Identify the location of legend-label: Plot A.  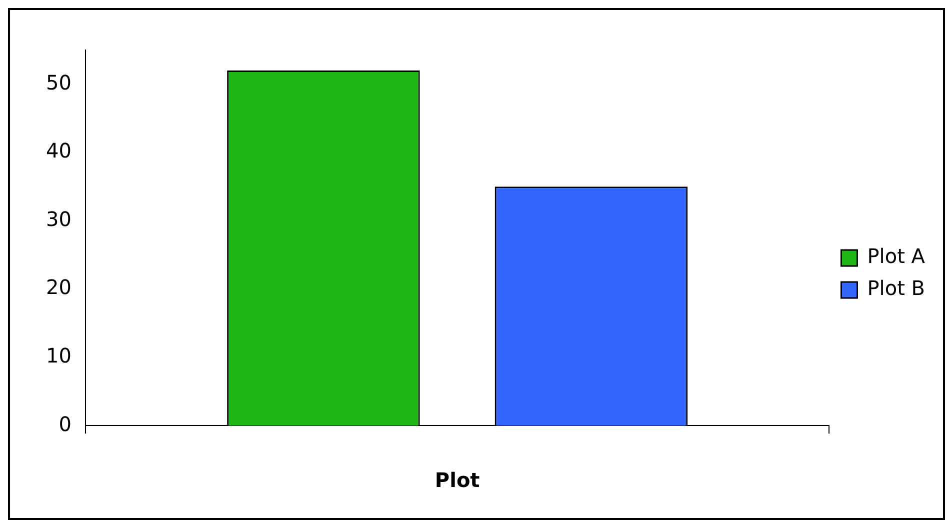
(896, 256).